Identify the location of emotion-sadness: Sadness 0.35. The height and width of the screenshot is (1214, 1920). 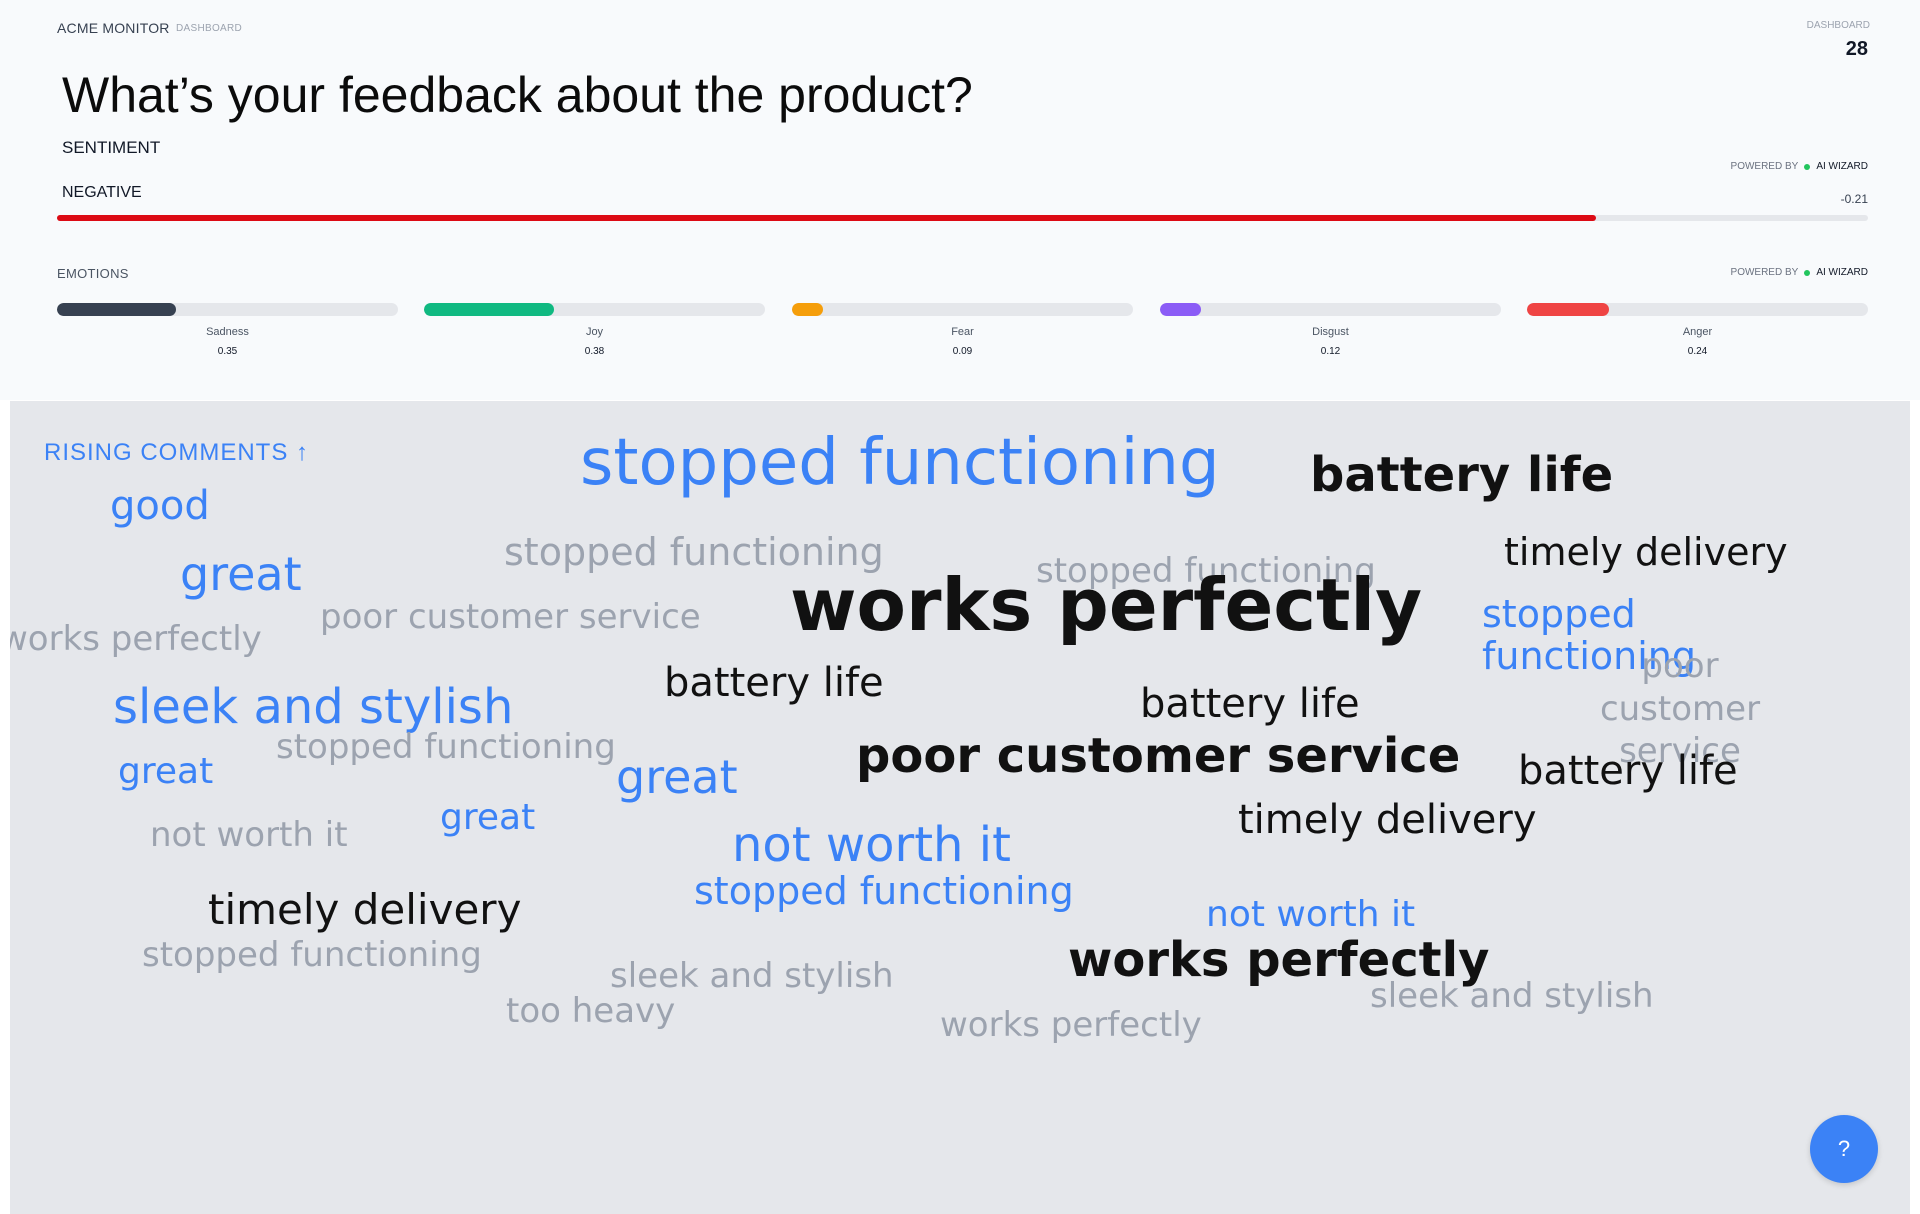
(227, 330).